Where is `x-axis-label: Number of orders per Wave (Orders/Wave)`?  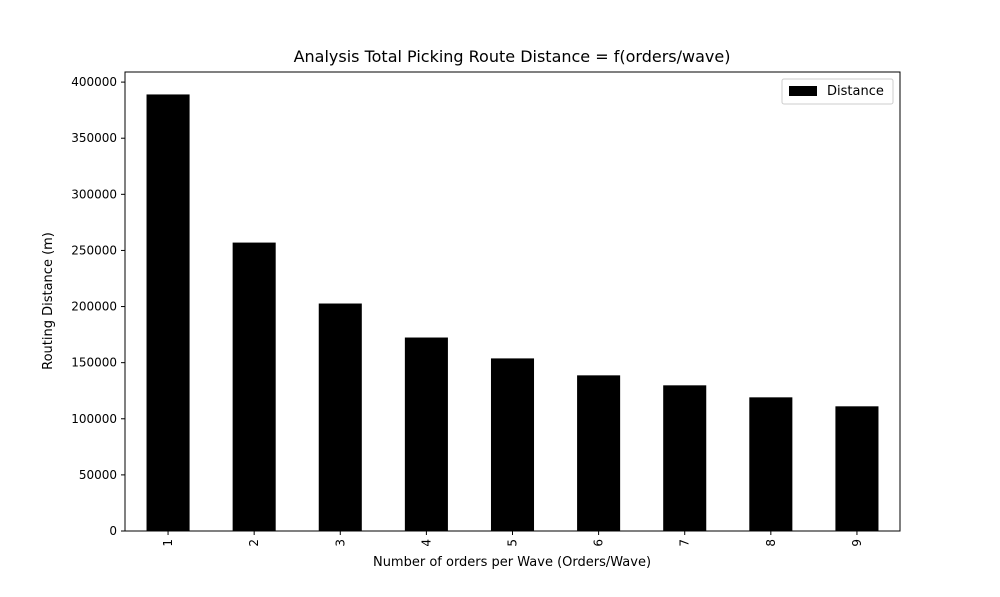 x-axis-label: Number of orders per Wave (Orders/Wave) is located at coordinates (512, 562).